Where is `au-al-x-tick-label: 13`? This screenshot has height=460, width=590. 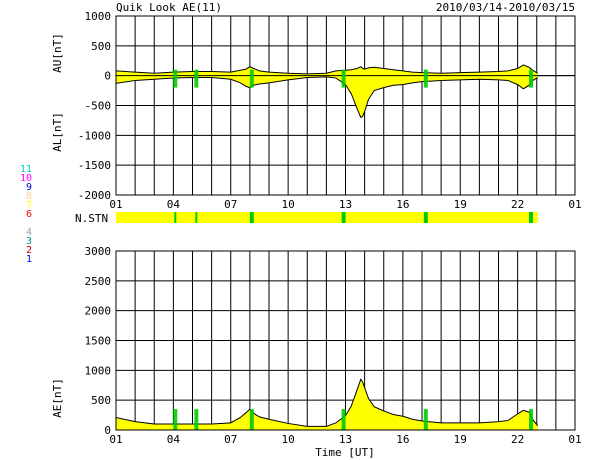
au-al-x-tick-label: 13 is located at coordinates (345, 204).